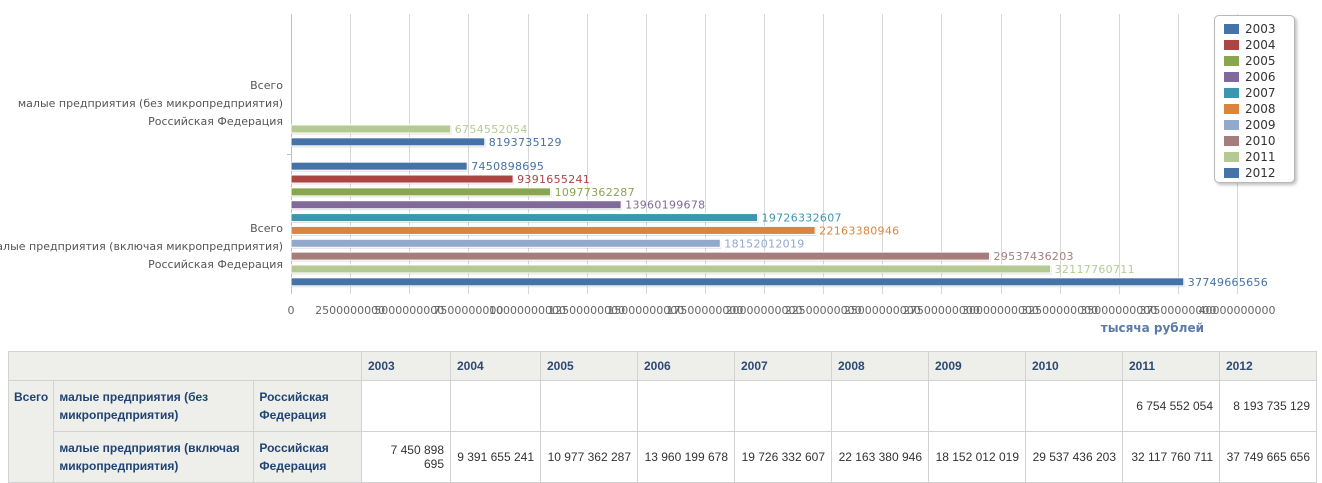  I want to click on legend-item: 2012, so click(1254, 173).